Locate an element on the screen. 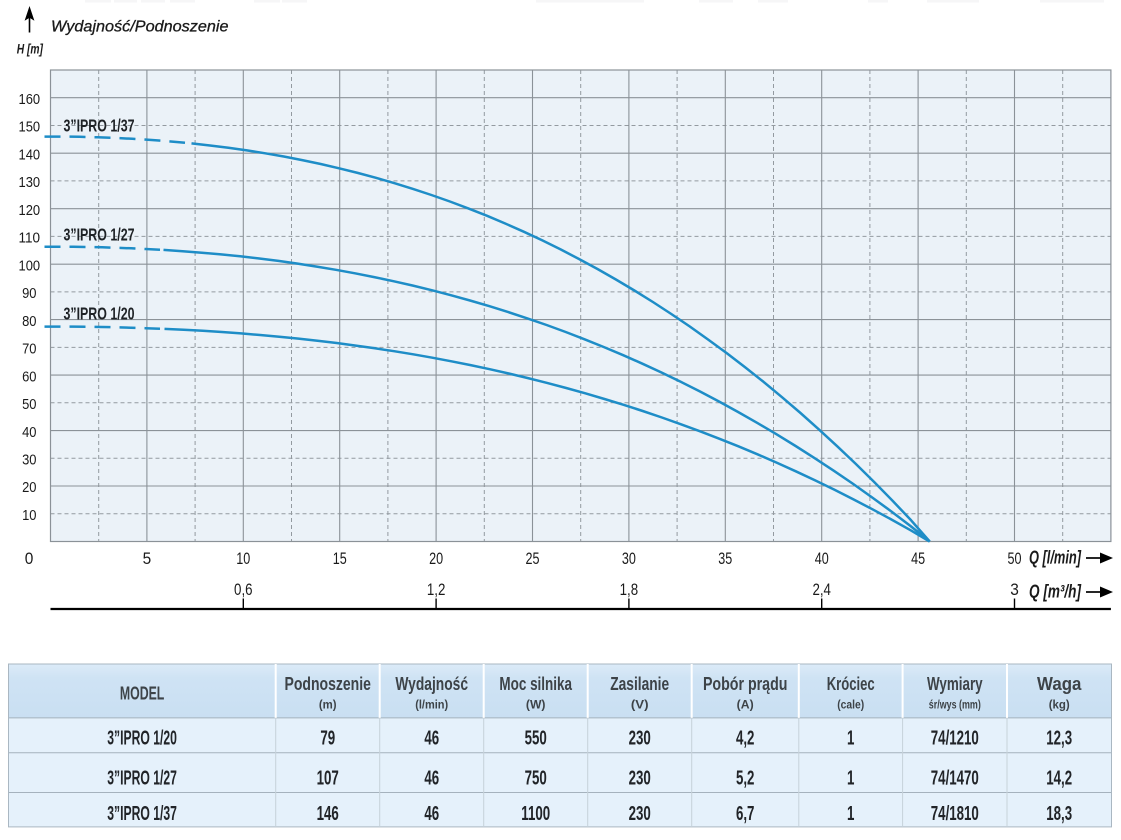 This screenshot has width=1121, height=840. svg-text: 120 is located at coordinates (30, 211).